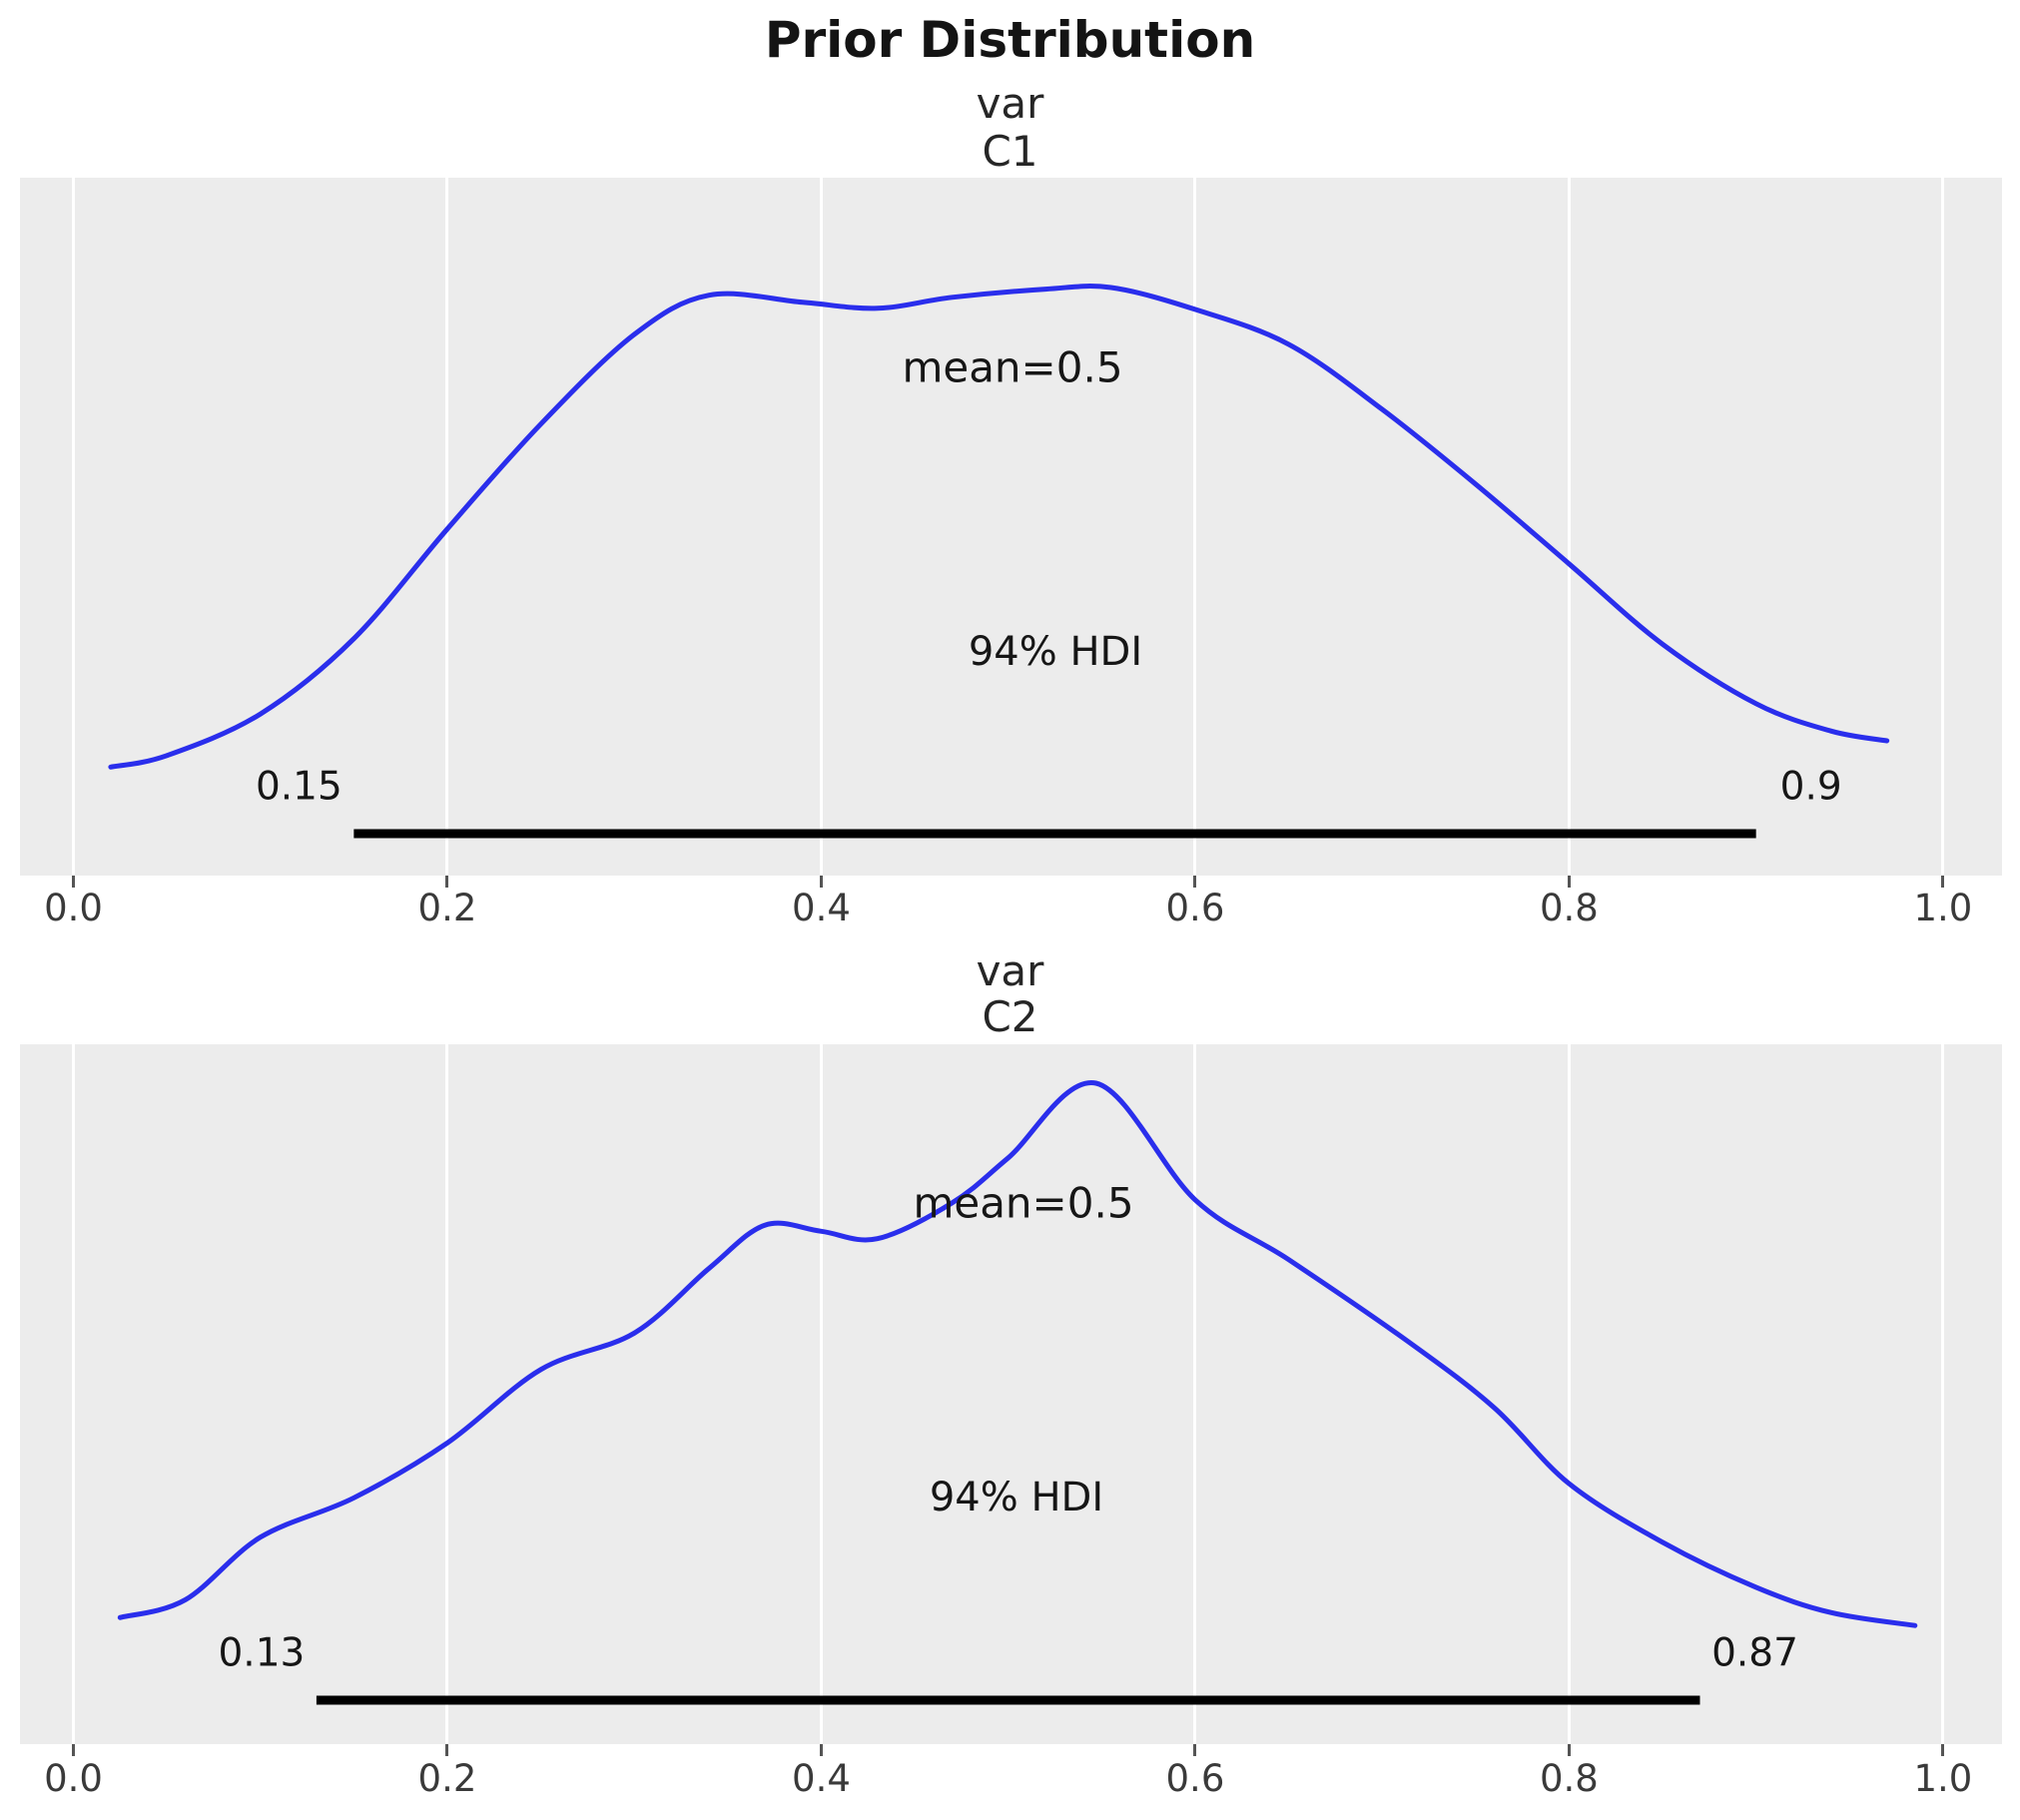 Image resolution: width=2020 pixels, height=1820 pixels. What do you see at coordinates (1055, 652) in the screenshot?
I see `hdi-annotation-c1: 94% HDI` at bounding box center [1055, 652].